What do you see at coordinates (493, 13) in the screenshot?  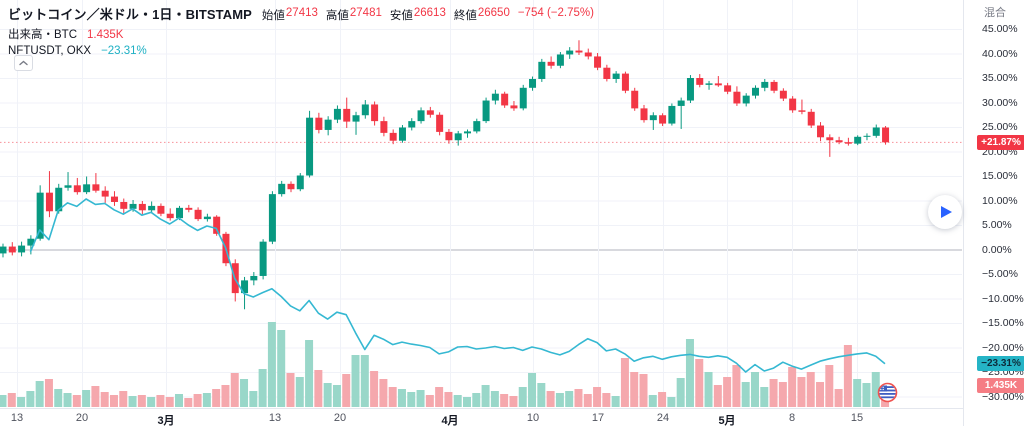 I see `close-value: 26650` at bounding box center [493, 13].